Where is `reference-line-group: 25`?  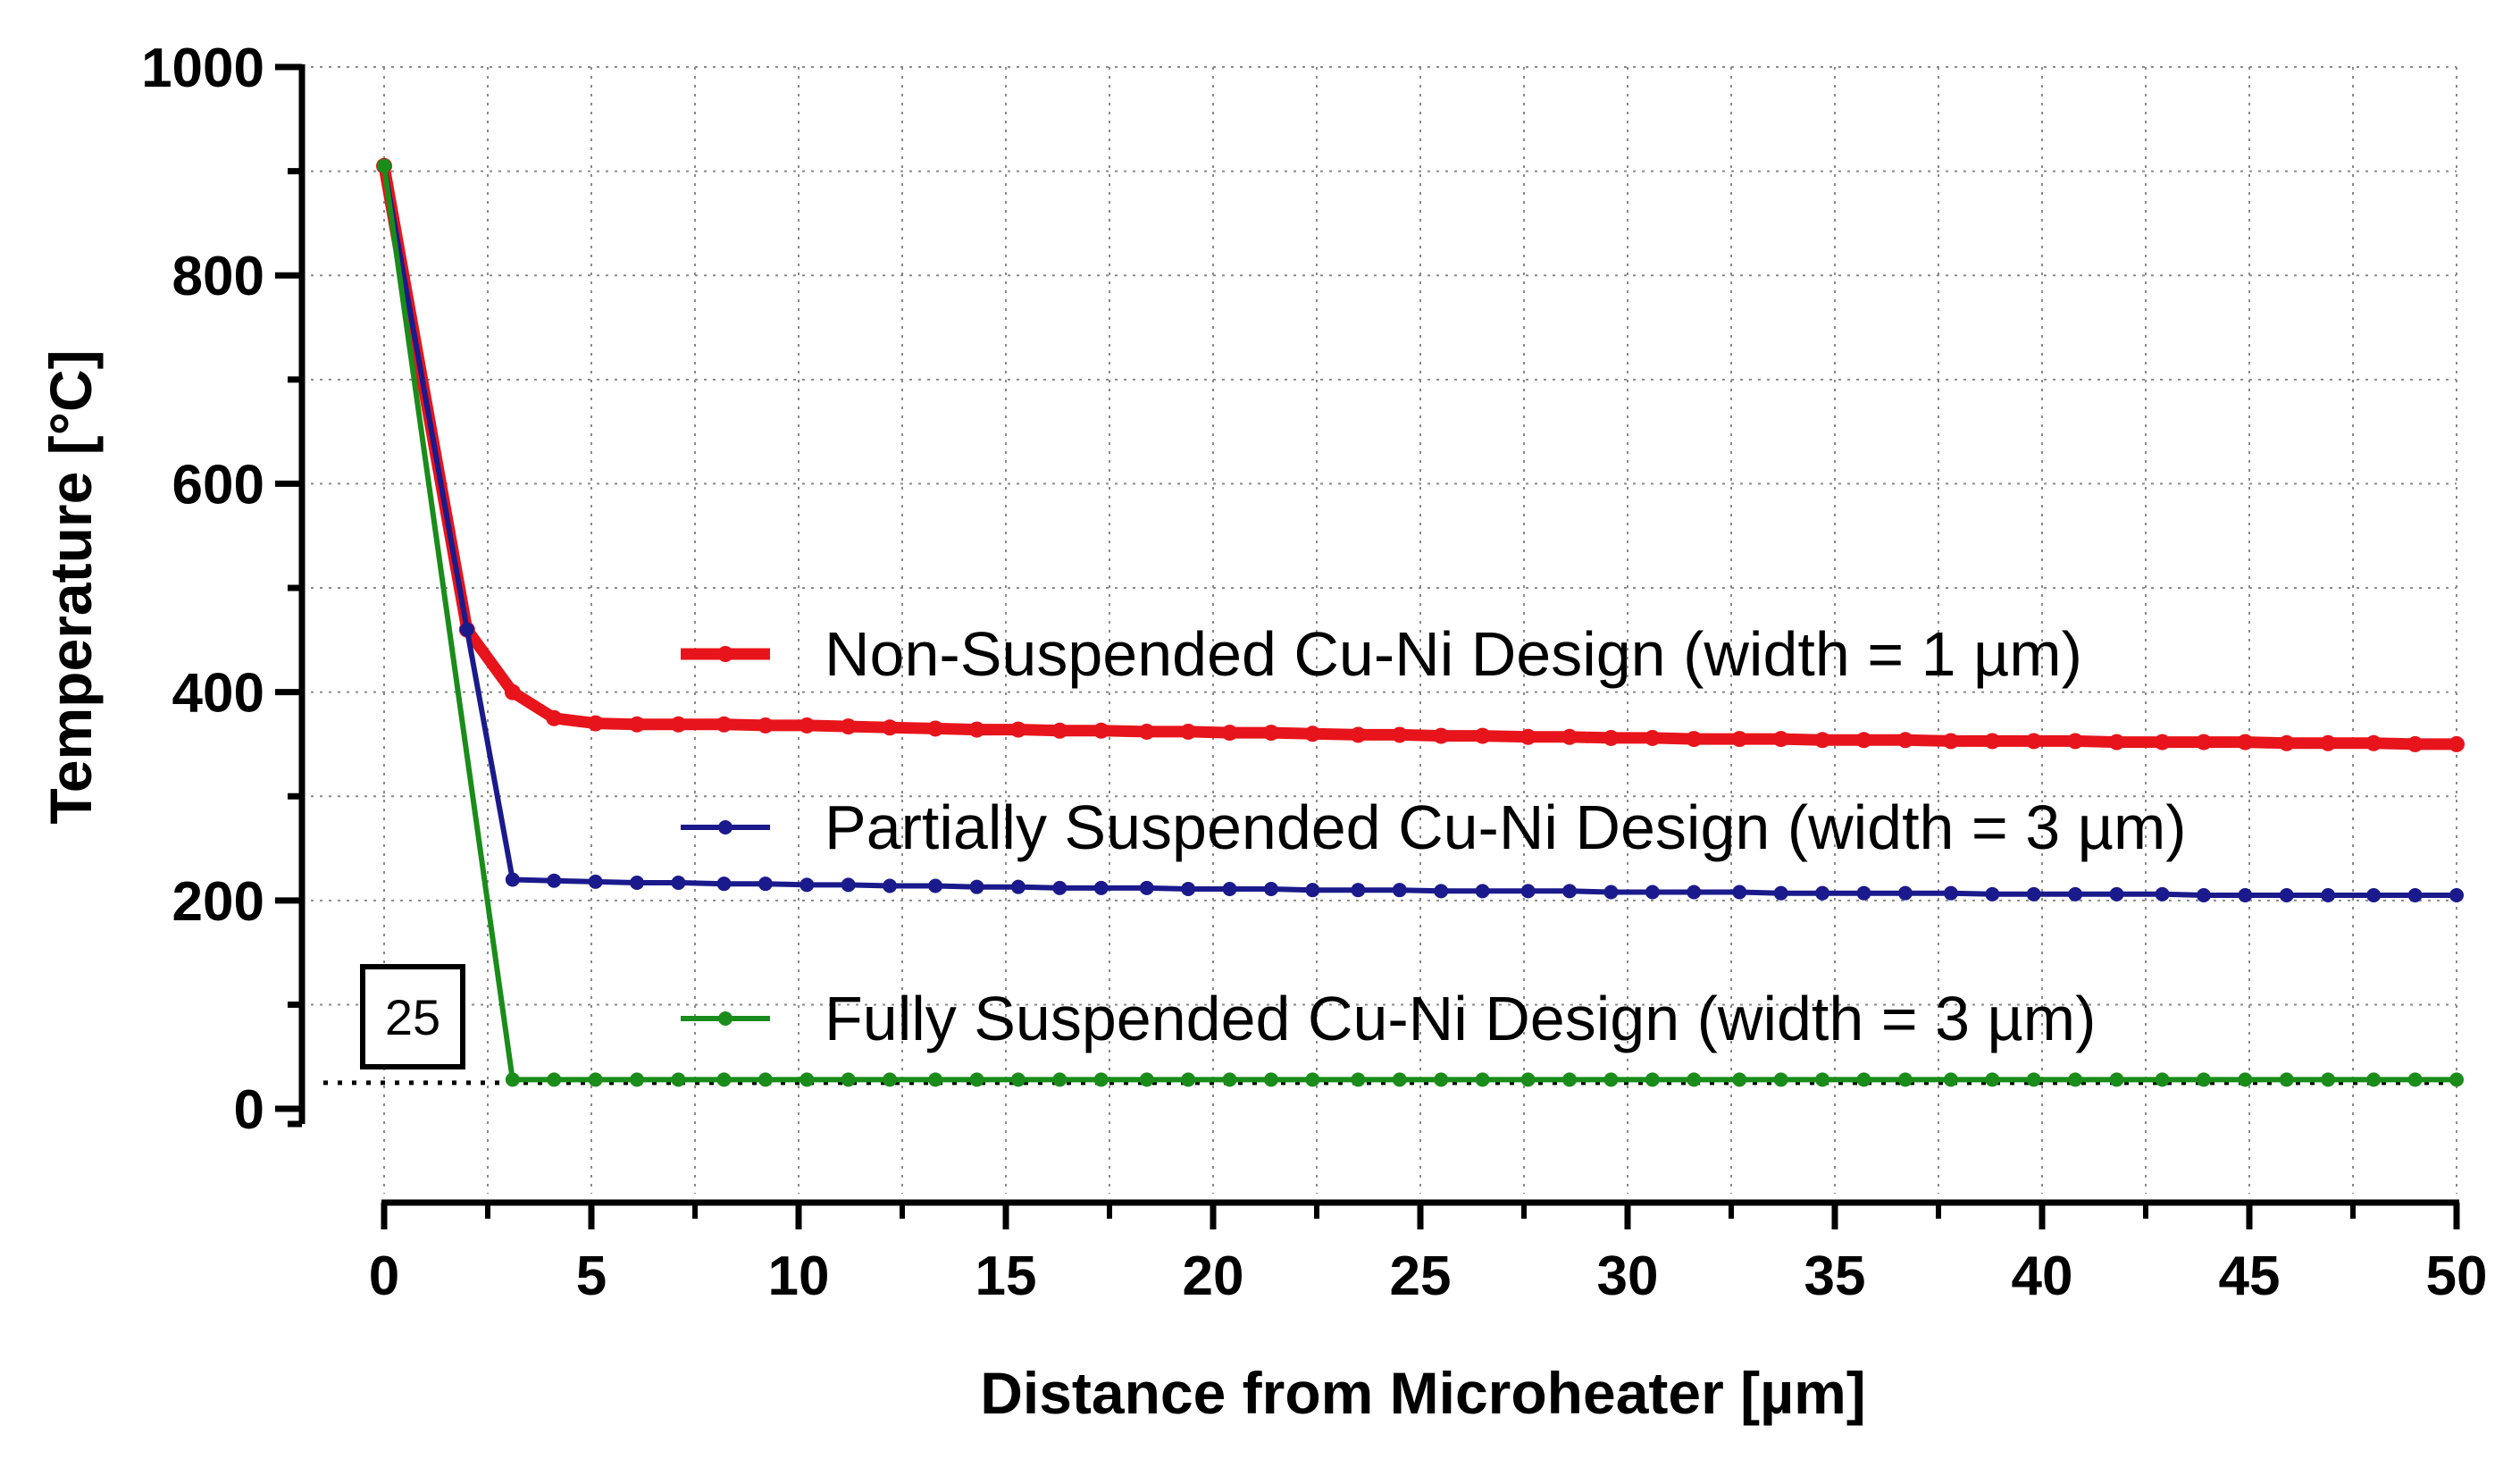
reference-line-group: 25 is located at coordinates (1390, 1025).